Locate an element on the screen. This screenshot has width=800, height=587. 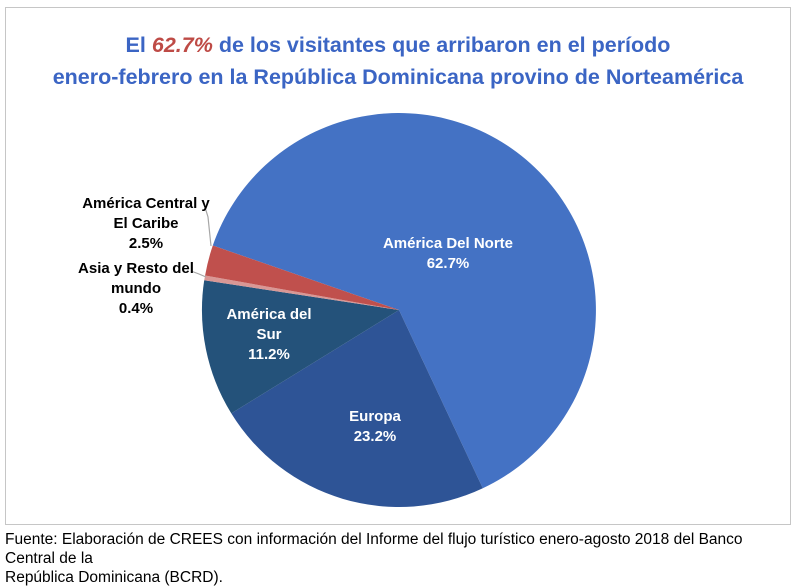
pie-label-line: 23.2% is located at coordinates (375, 436).